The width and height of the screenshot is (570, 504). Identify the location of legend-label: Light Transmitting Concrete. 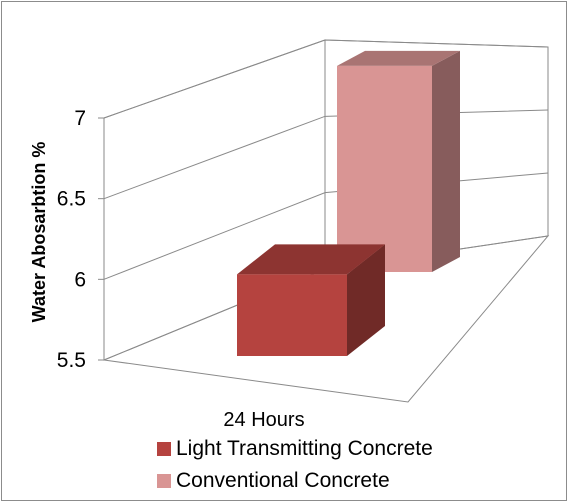
(304, 448).